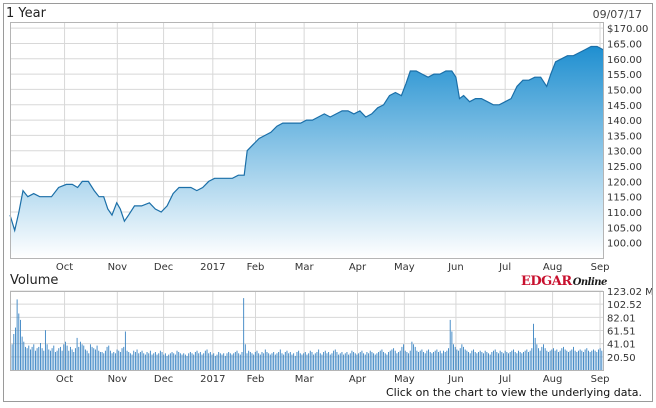 This screenshot has width=656, height=408. What do you see at coordinates (630, 292) in the screenshot?
I see `volume-tick-label: 123.02 M` at bounding box center [630, 292].